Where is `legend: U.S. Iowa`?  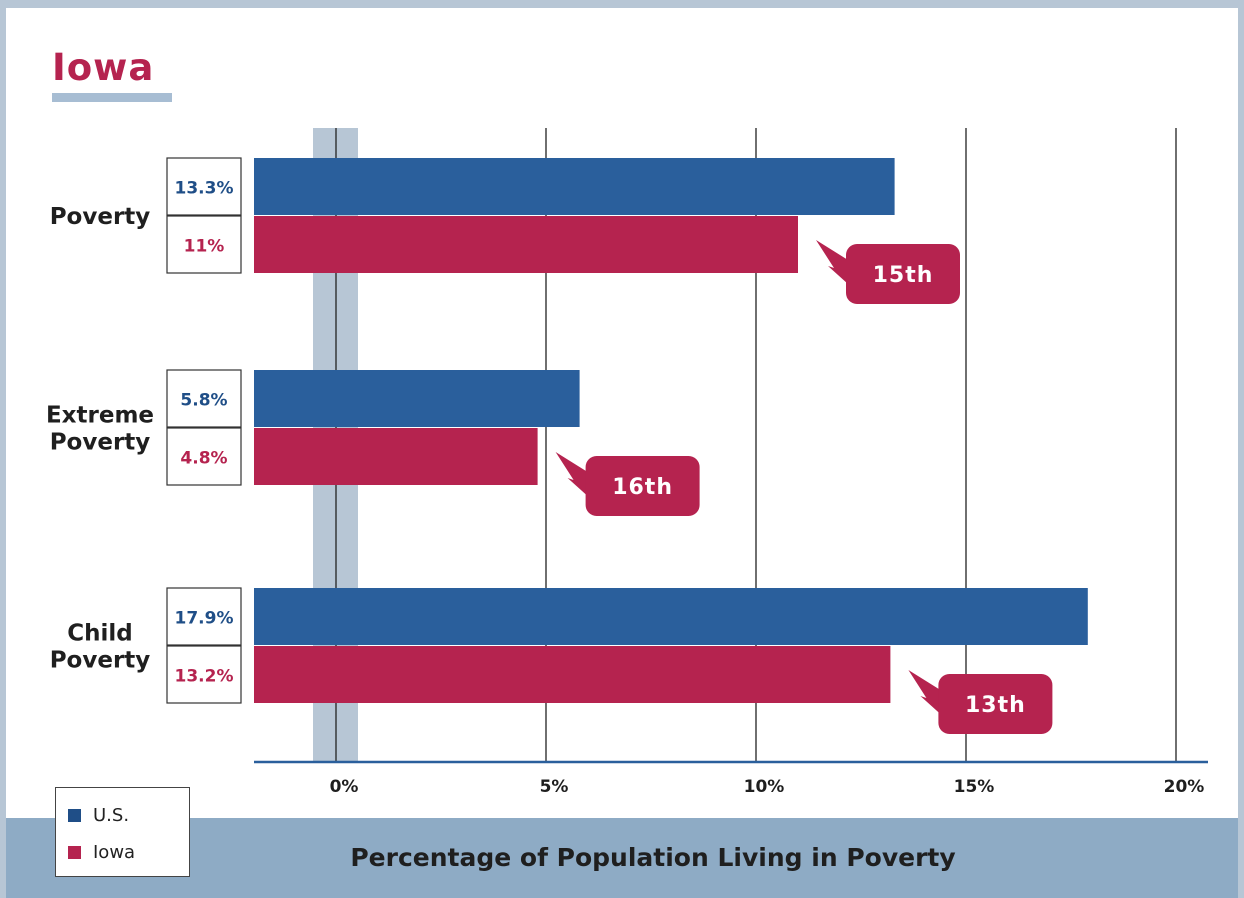
legend: U.S. Iowa is located at coordinates (122, 832).